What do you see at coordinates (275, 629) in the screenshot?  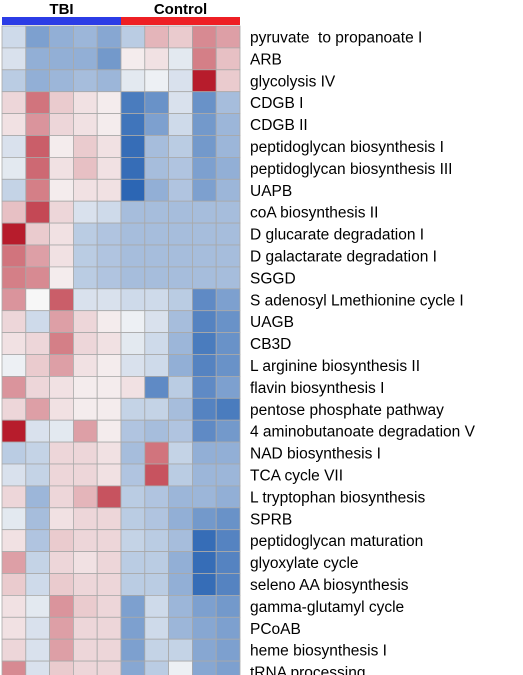 I see `row-label: PCoAB` at bounding box center [275, 629].